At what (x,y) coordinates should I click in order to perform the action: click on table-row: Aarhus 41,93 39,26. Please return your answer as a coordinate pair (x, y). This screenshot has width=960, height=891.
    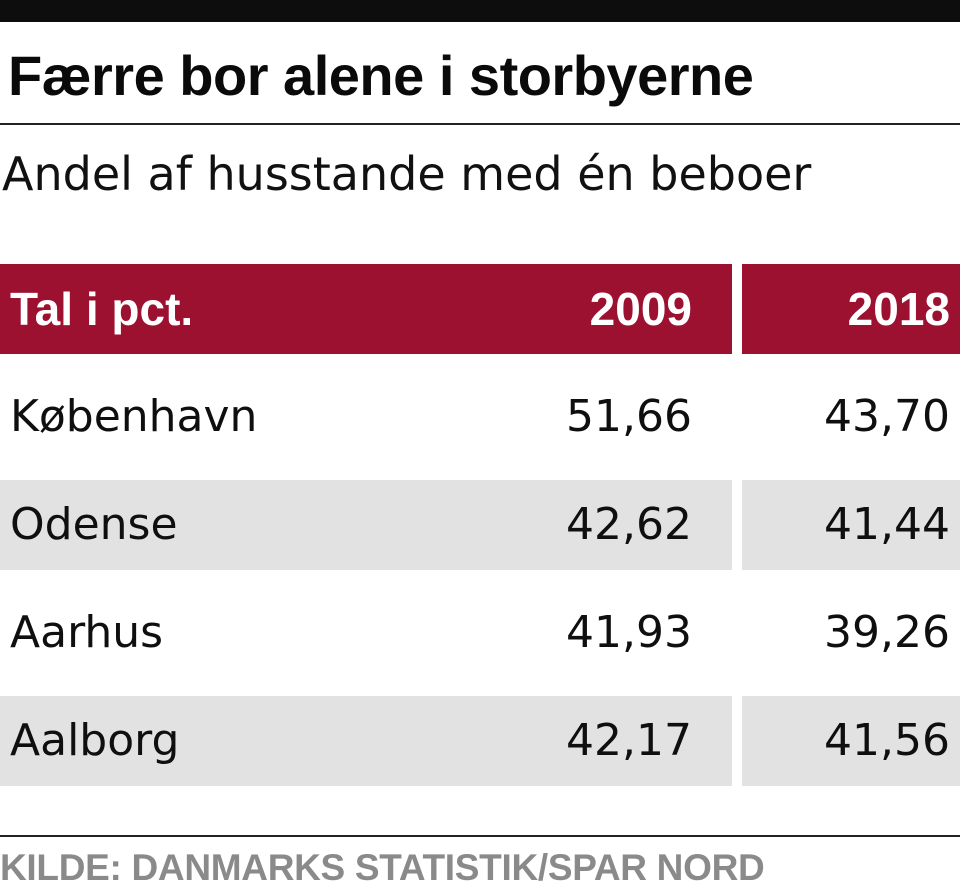
    Looking at the image, I should click on (480, 633).